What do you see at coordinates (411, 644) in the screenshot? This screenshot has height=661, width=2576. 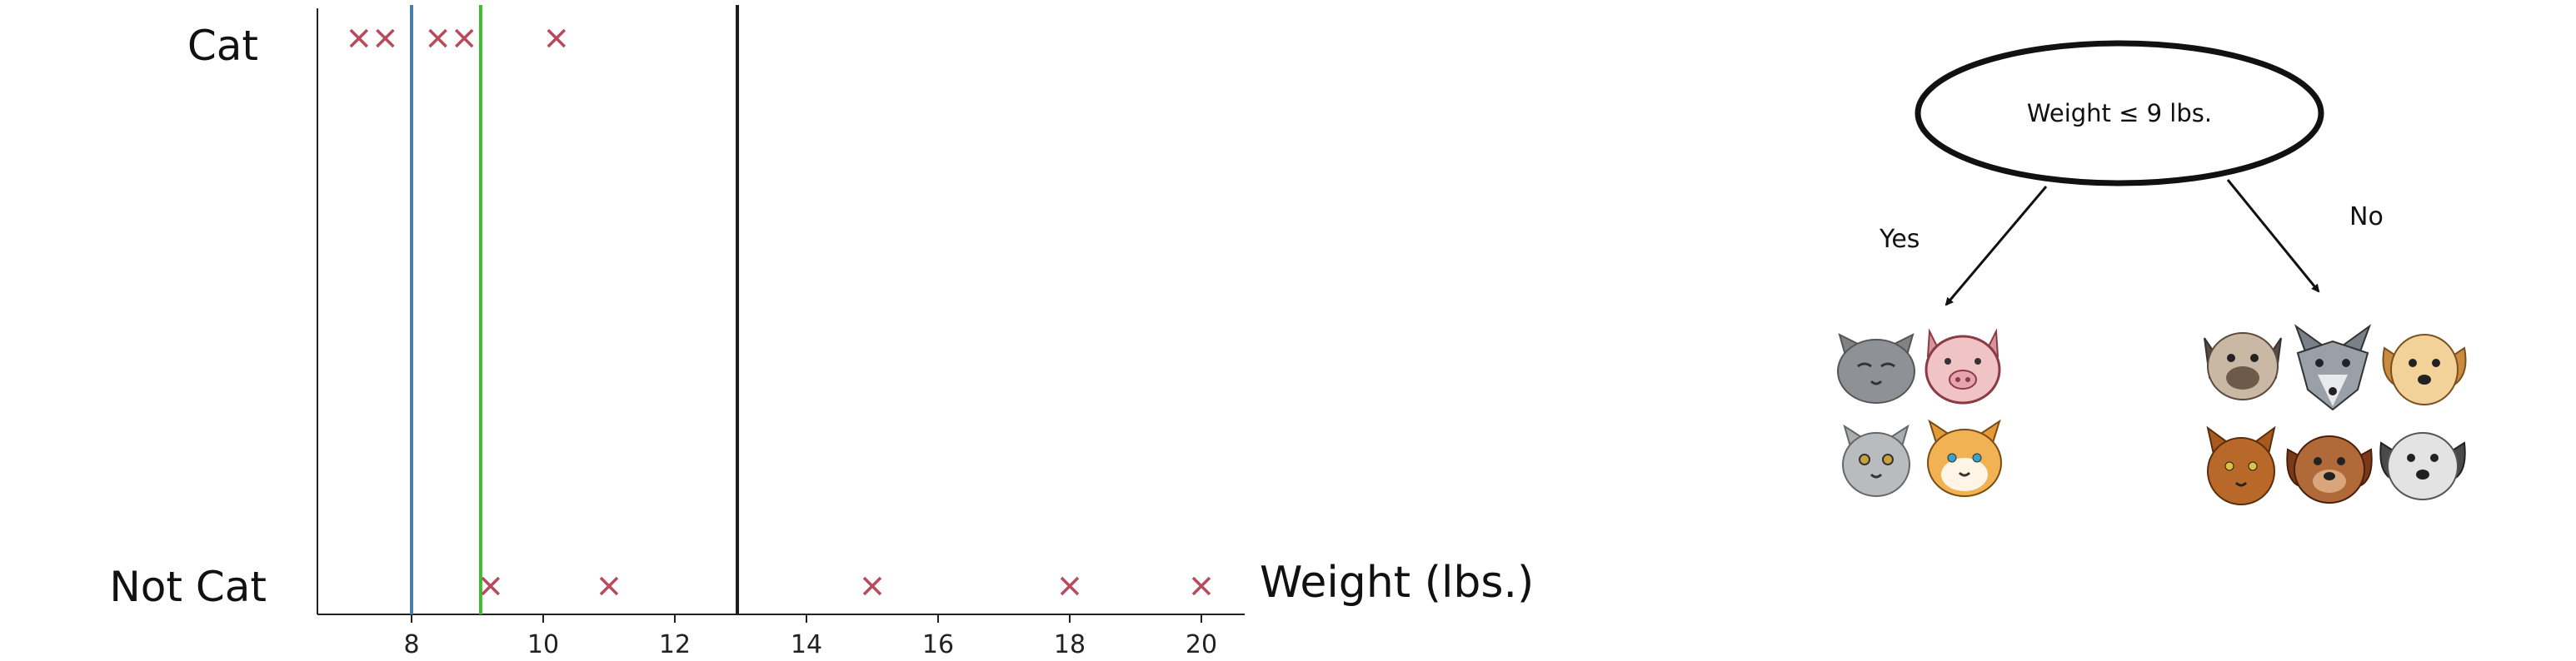 I see `x-tick-label: 8` at bounding box center [411, 644].